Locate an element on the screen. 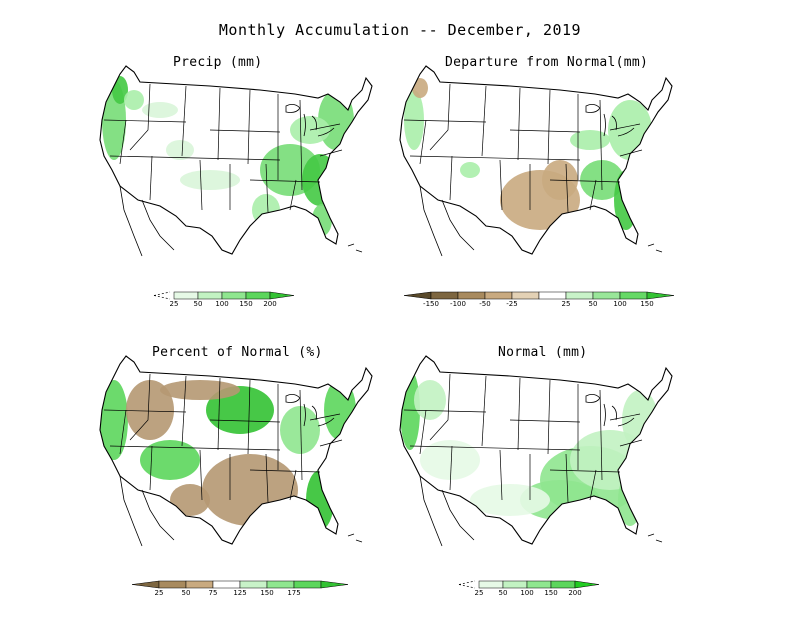 Image resolution: width=800 pixels, height=618 pixels. colorbar-tick-label: 125 is located at coordinates (239, 593).